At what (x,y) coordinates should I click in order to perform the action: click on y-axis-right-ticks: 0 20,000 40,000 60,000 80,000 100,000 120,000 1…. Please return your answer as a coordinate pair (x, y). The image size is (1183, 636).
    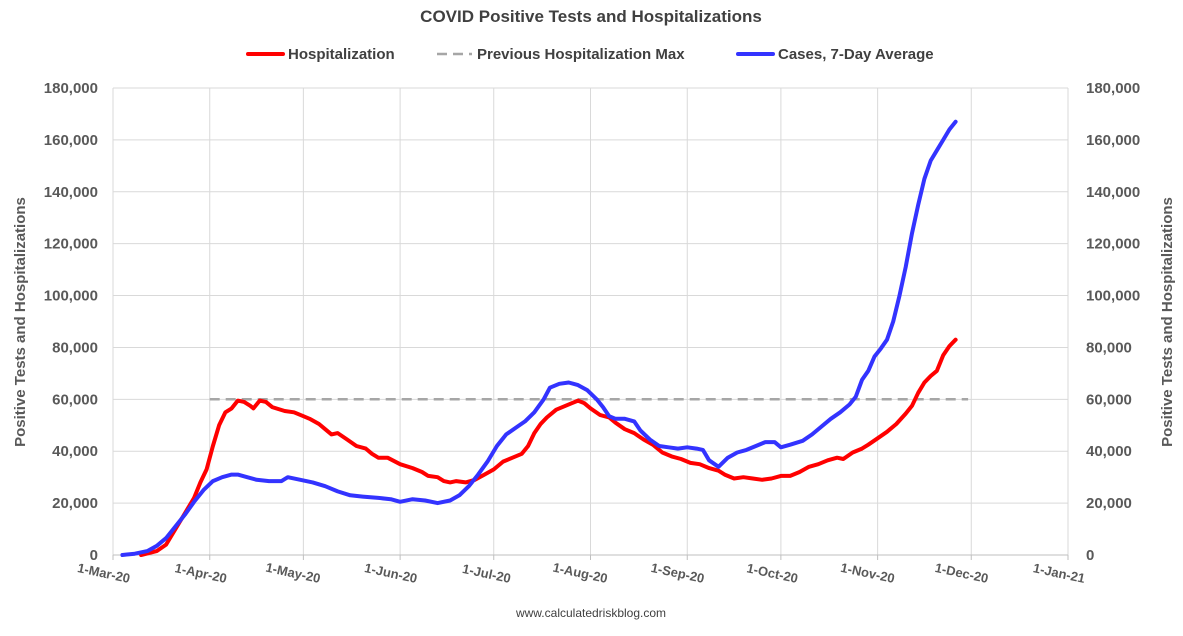
    Looking at the image, I should click on (1113, 322).